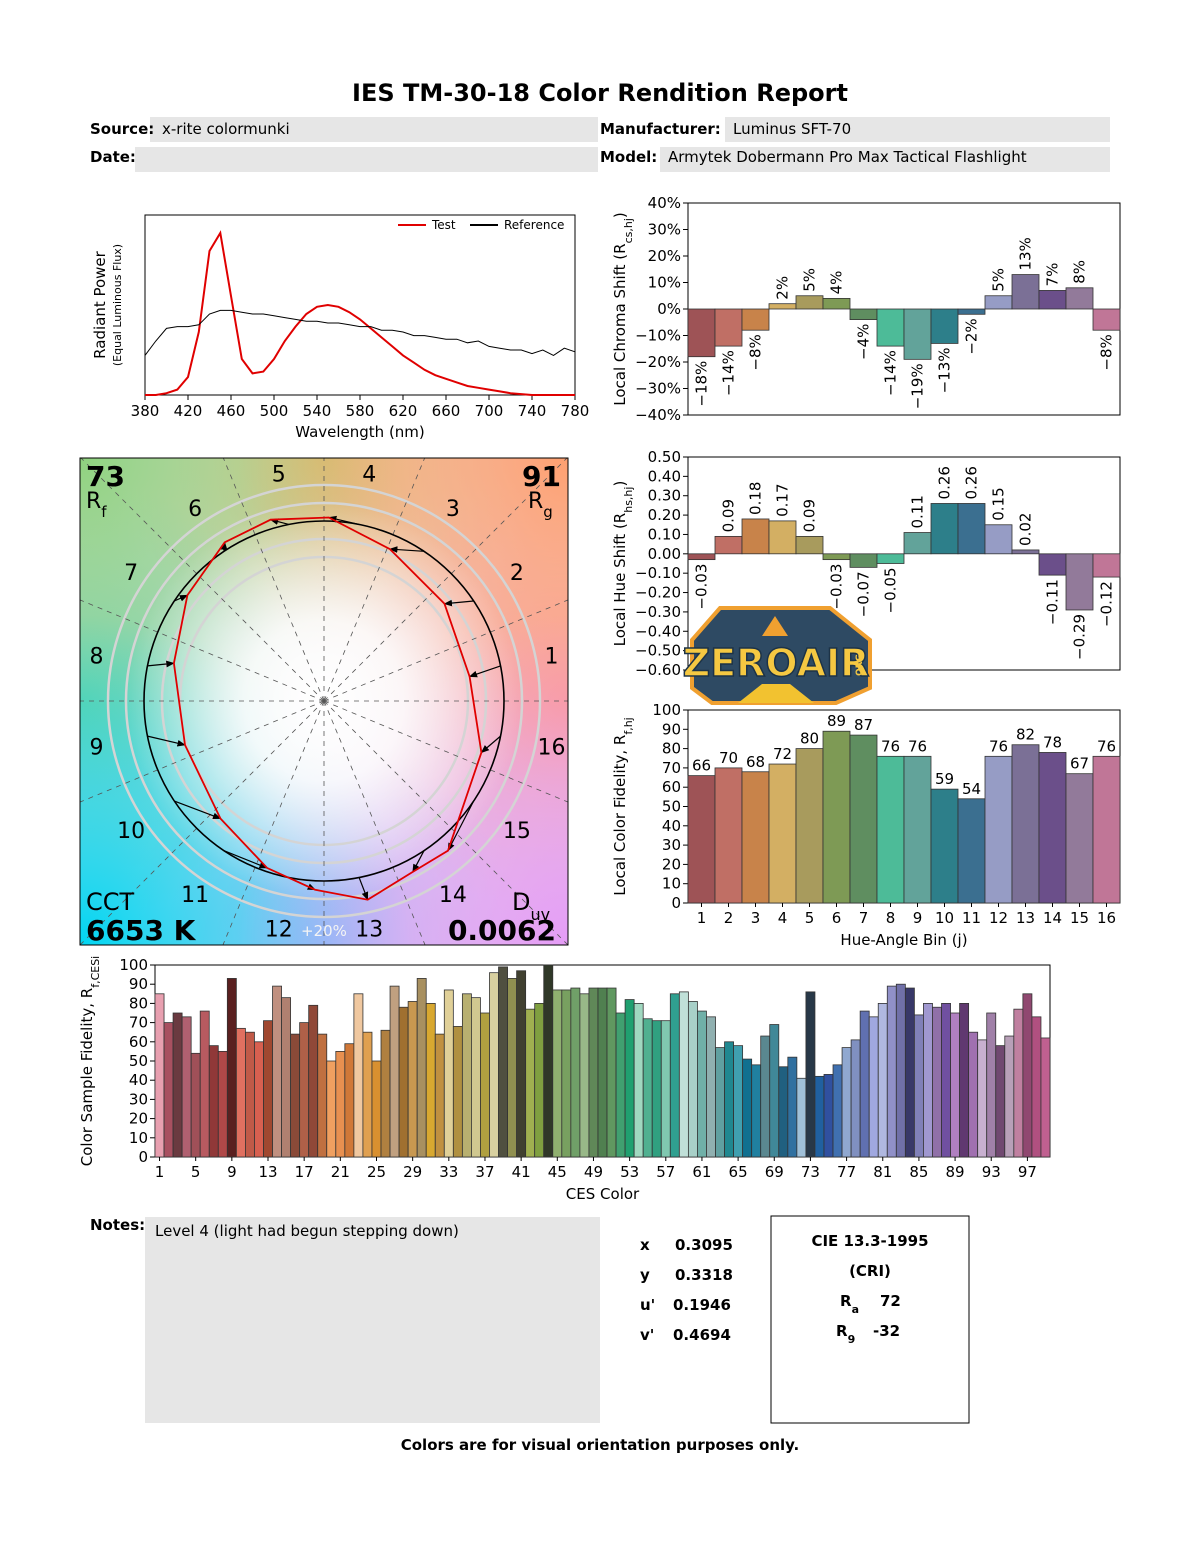 The image size is (1200, 1554). I want to click on y-tick-label: 0.30, so click(664, 496).